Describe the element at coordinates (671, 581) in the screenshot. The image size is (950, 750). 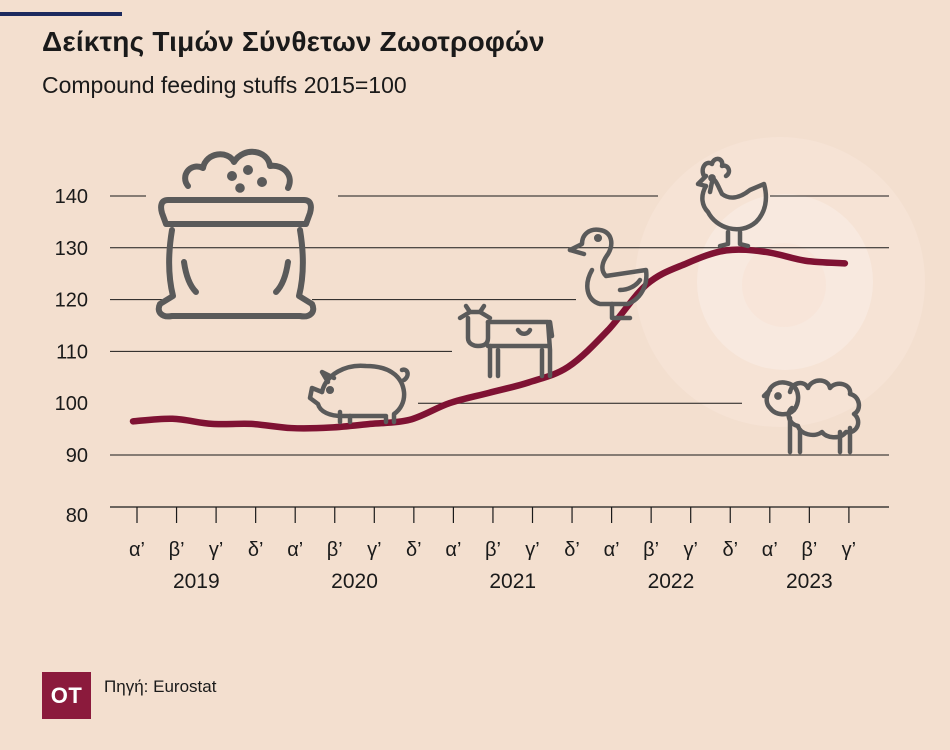
I see `year-label: 2022` at that location.